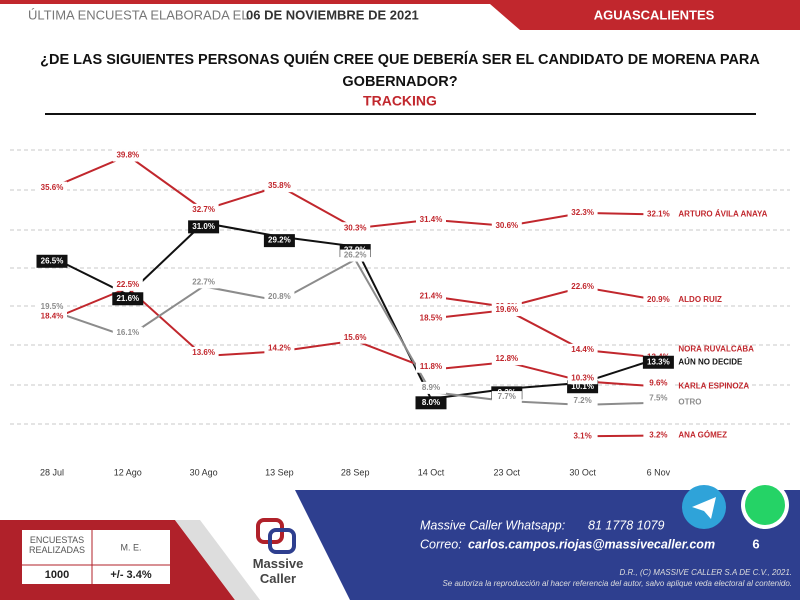 Image resolution: width=800 pixels, height=605 pixels. What do you see at coordinates (582, 386) in the screenshot?
I see `value-label: 10.1%` at bounding box center [582, 386].